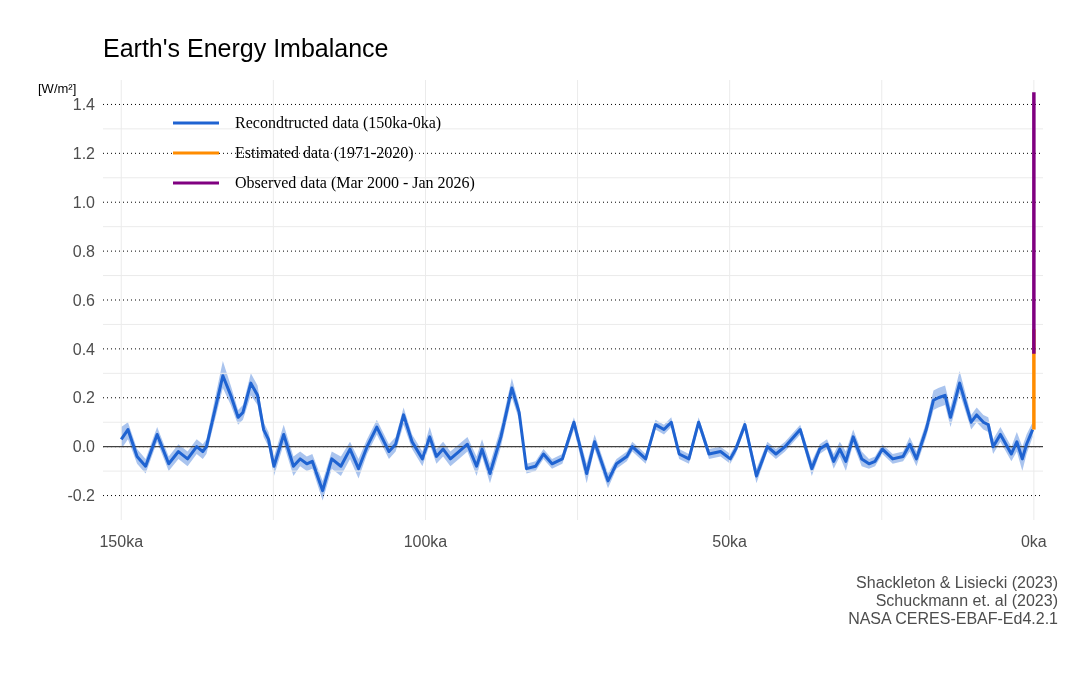  I want to click on x-tick-label: 150ka, so click(121, 542).